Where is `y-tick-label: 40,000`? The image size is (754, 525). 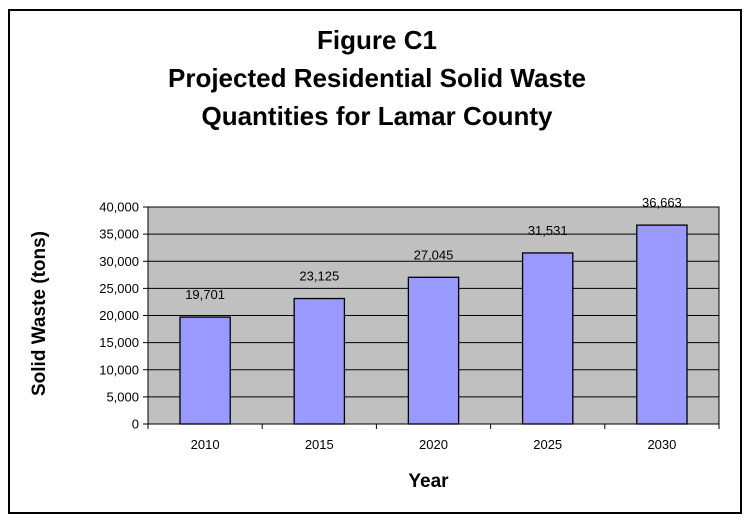
y-tick-label: 40,000 is located at coordinates (119, 207).